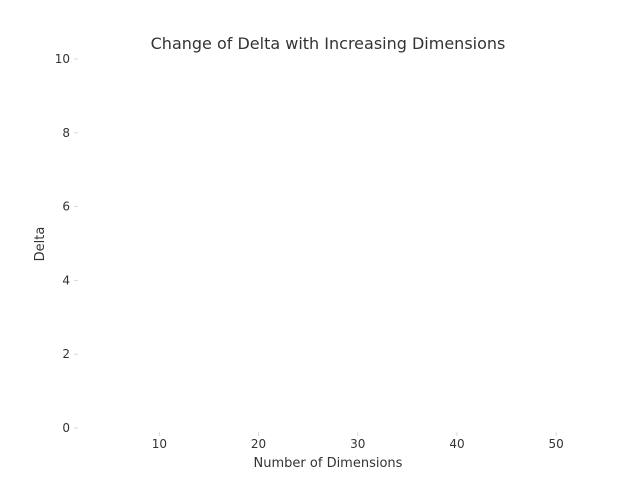 This screenshot has height=480, width=640. What do you see at coordinates (556, 444) in the screenshot?
I see `x-tick-label: 50` at bounding box center [556, 444].